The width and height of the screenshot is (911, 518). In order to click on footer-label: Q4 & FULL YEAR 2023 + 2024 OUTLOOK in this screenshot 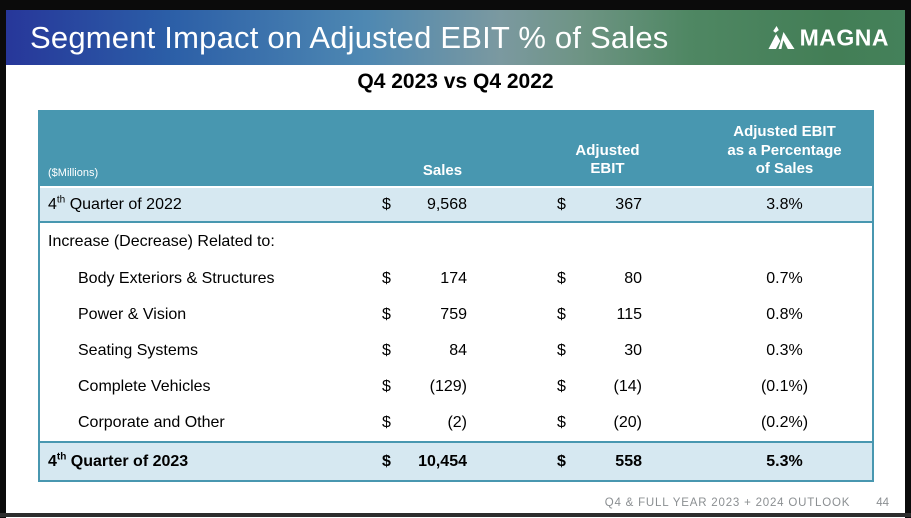, I will do `click(727, 503)`.